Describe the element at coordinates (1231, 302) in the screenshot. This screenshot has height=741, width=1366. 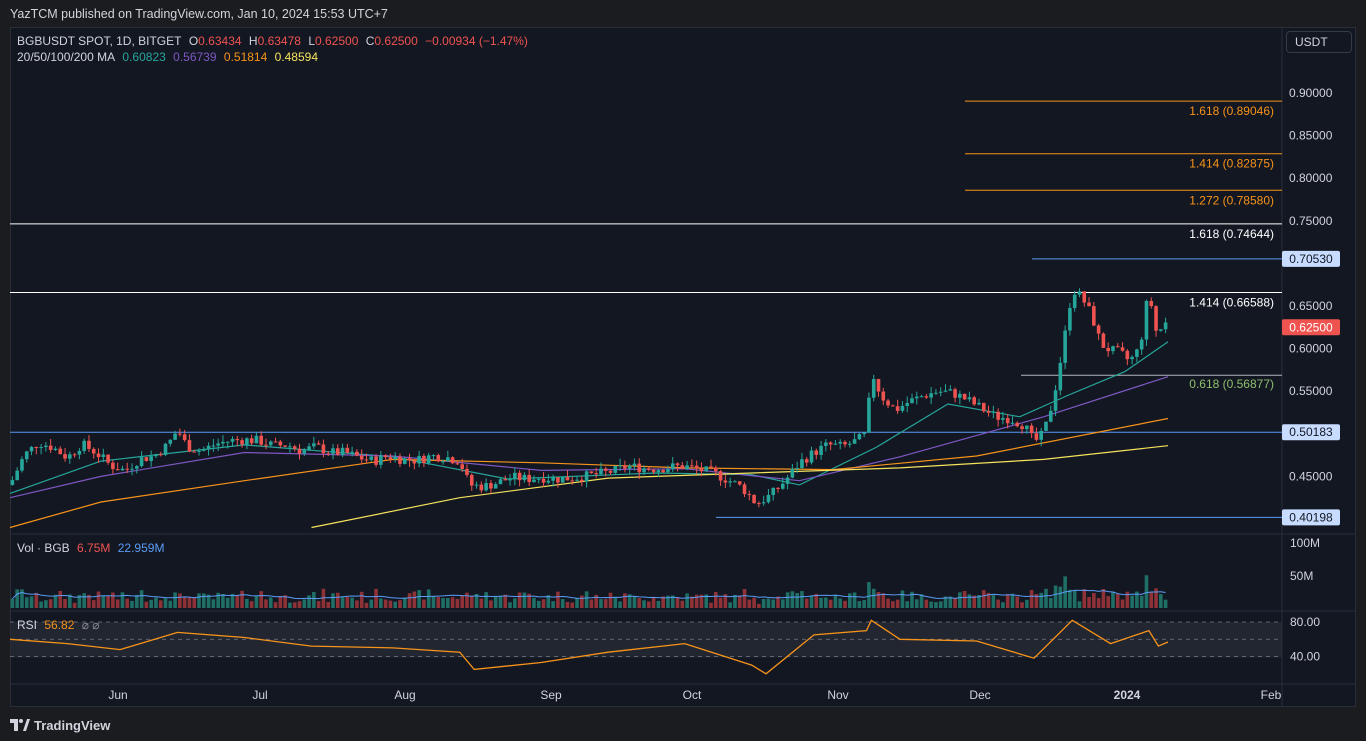
I see `horizontal-line-label: 1.414 (0.66588)` at that location.